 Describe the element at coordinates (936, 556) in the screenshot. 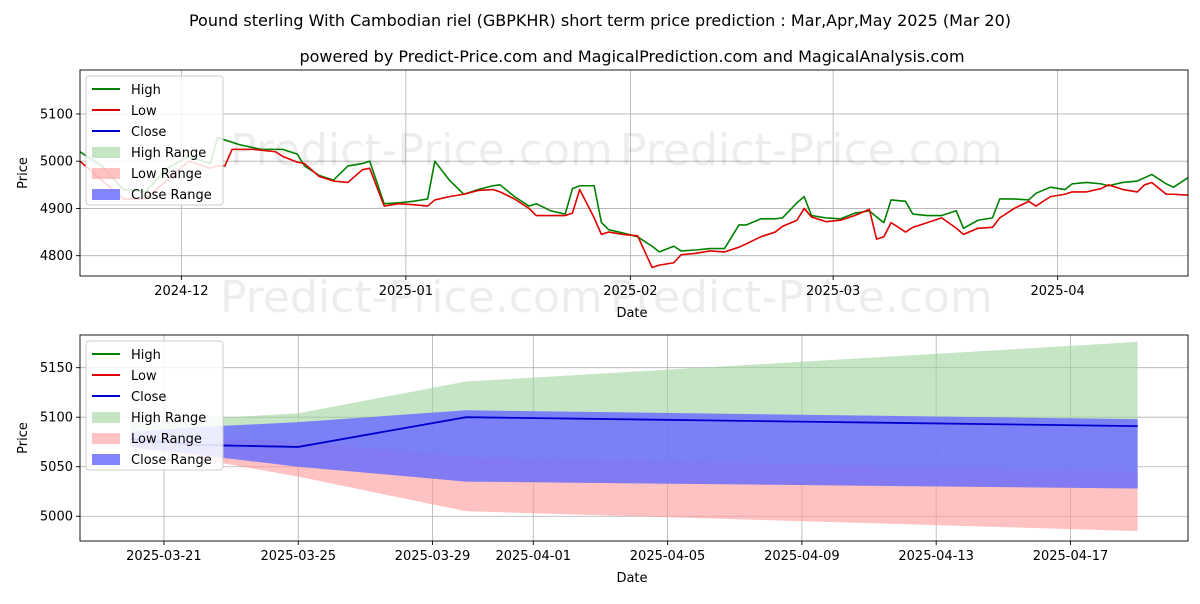

I see `x-tick-label: 2025-04-13` at that location.